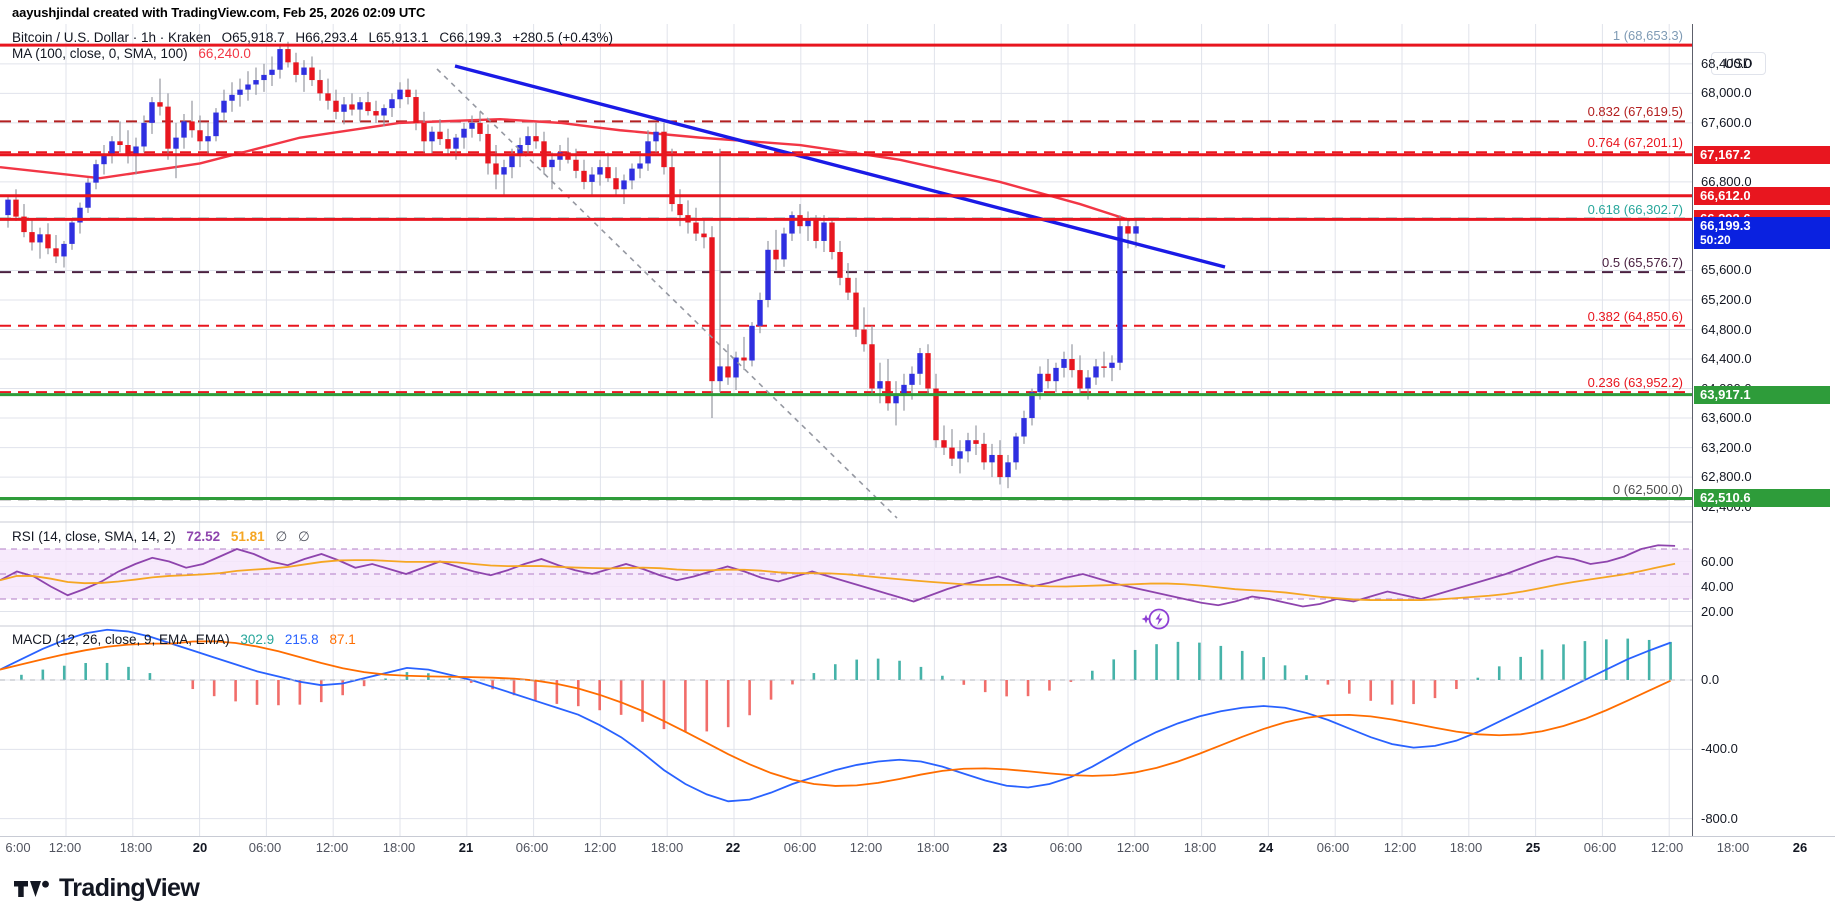  I want to click on badge-price: 67,167.2, so click(1725, 154).